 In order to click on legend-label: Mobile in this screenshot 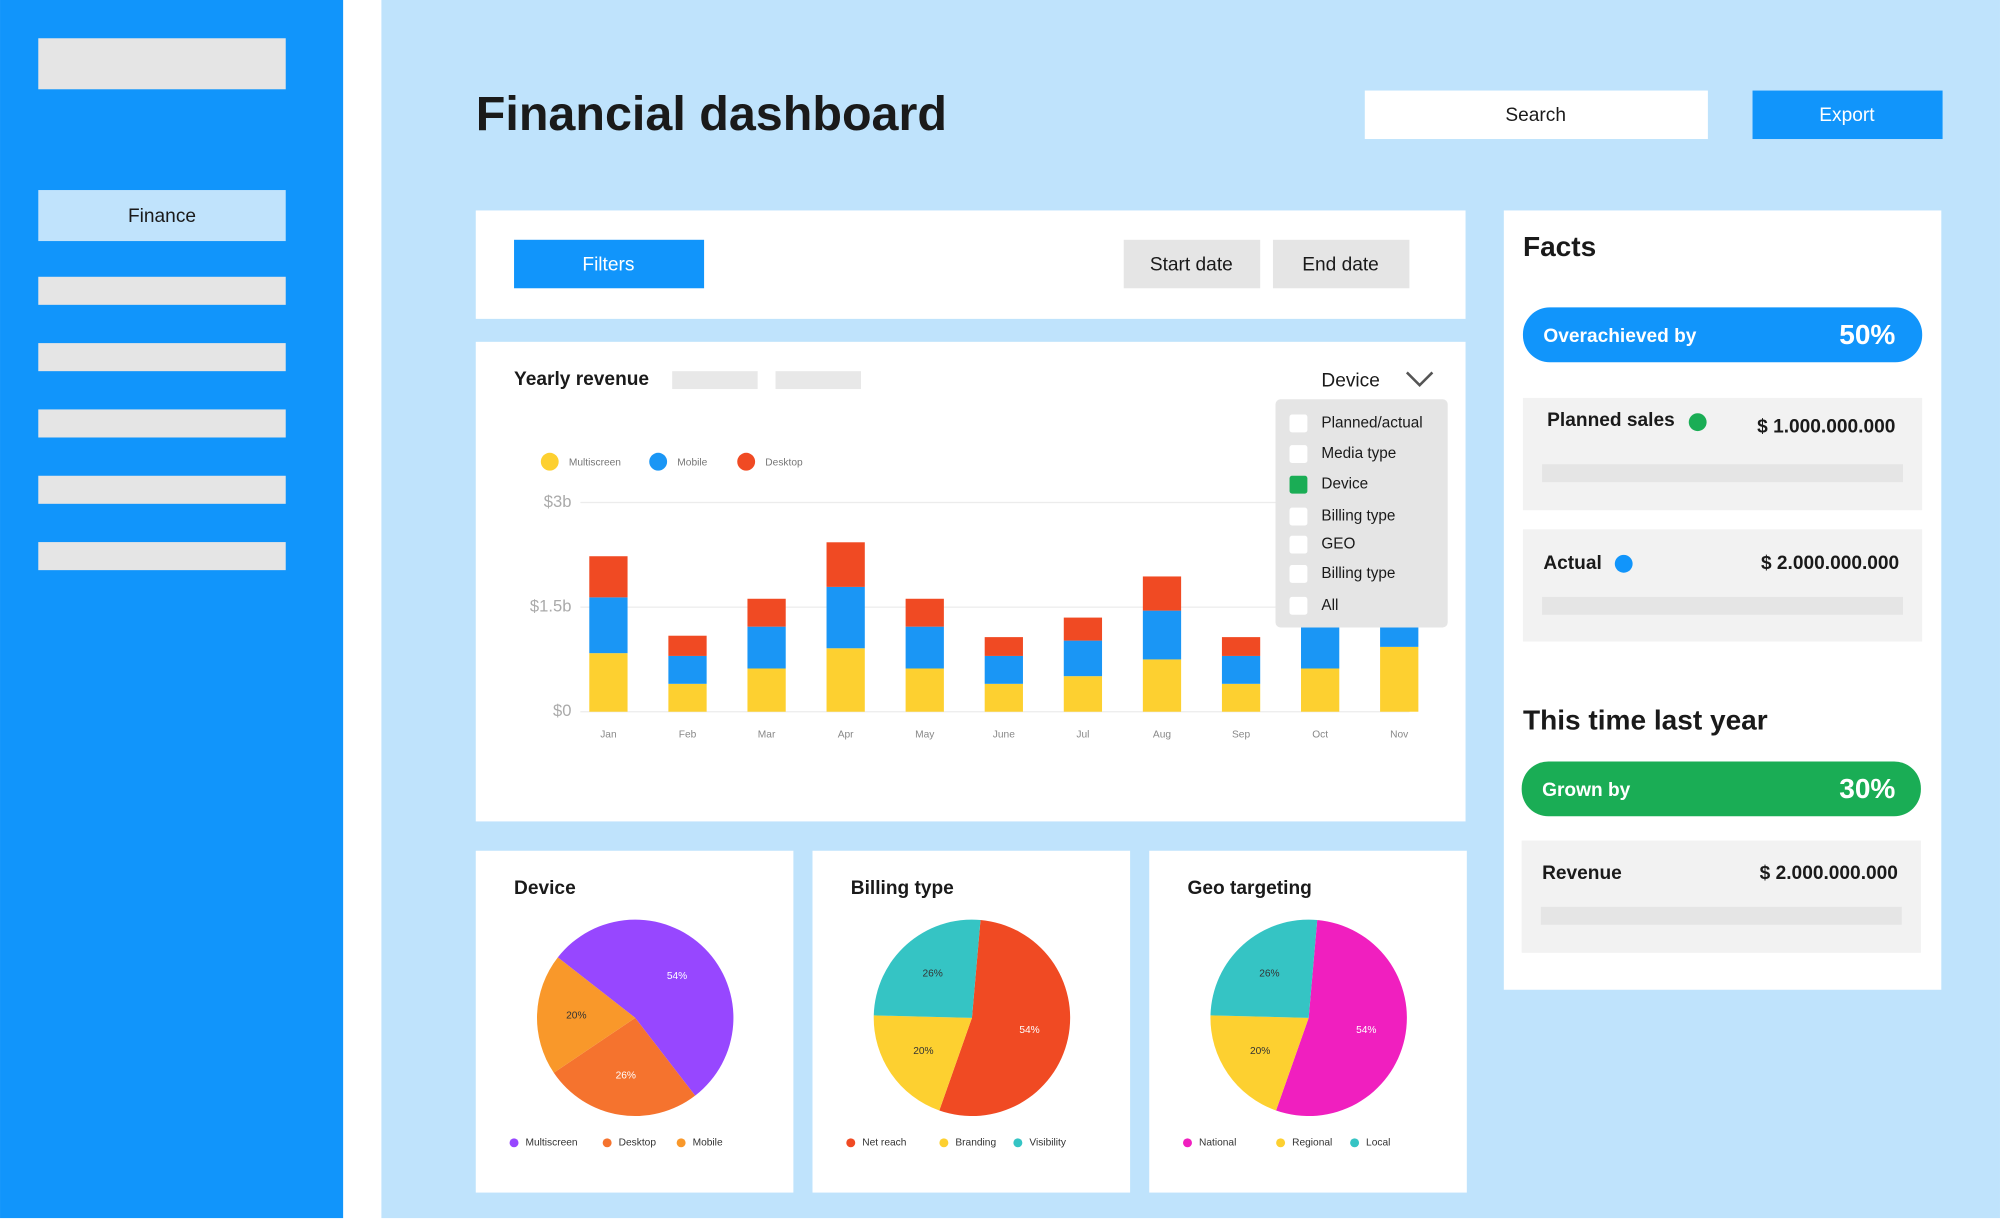, I will do `click(708, 1143)`.